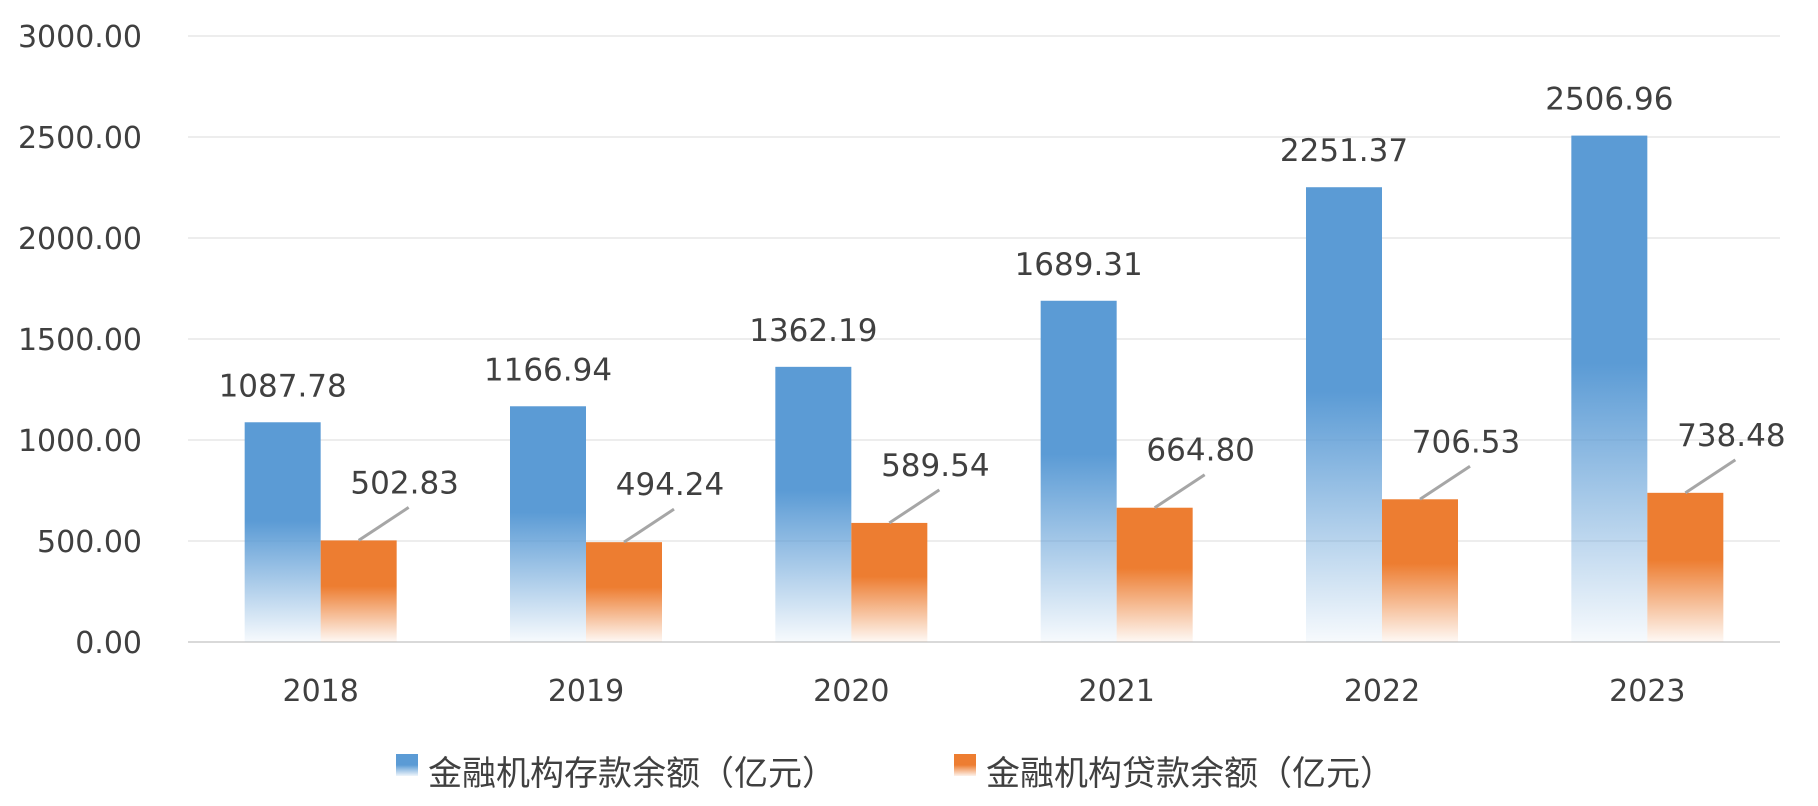 The height and width of the screenshot is (806, 1818). I want to click on deposit-data-label: 2506.96, so click(1609, 100).